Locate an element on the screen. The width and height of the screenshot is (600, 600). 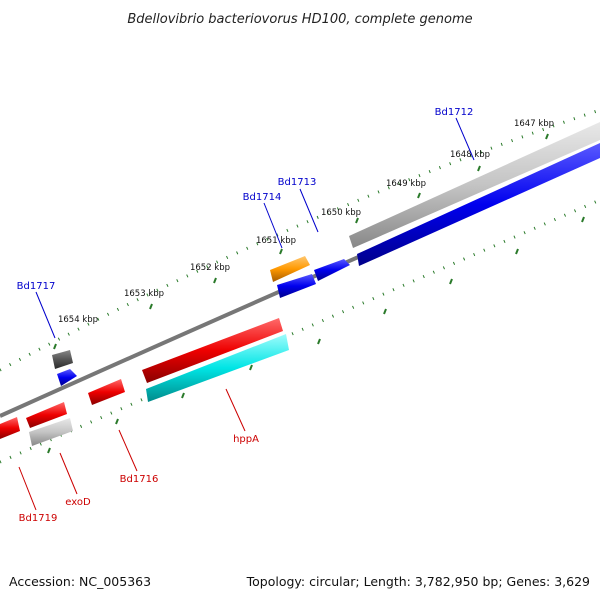
gene-blue-1714-block is located at coordinates (296, 286).